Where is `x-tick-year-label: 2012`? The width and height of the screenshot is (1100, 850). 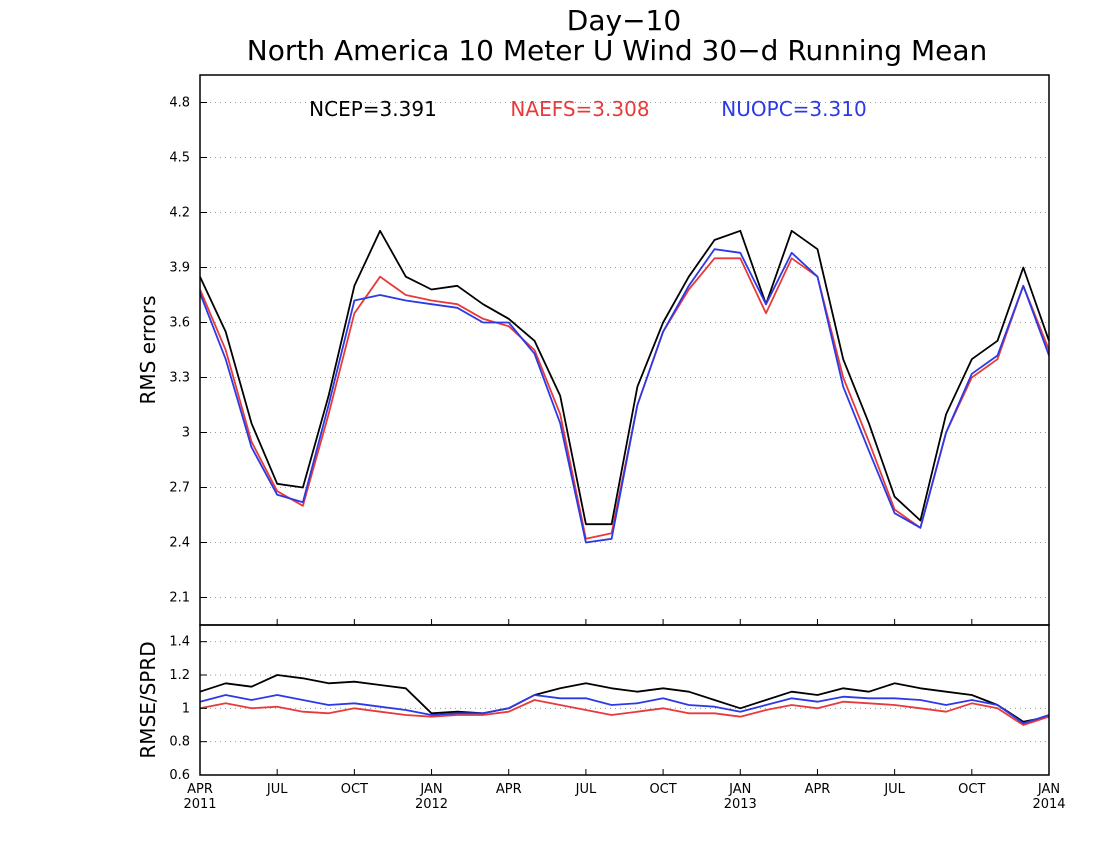
x-tick-year-label: 2012 is located at coordinates (431, 804).